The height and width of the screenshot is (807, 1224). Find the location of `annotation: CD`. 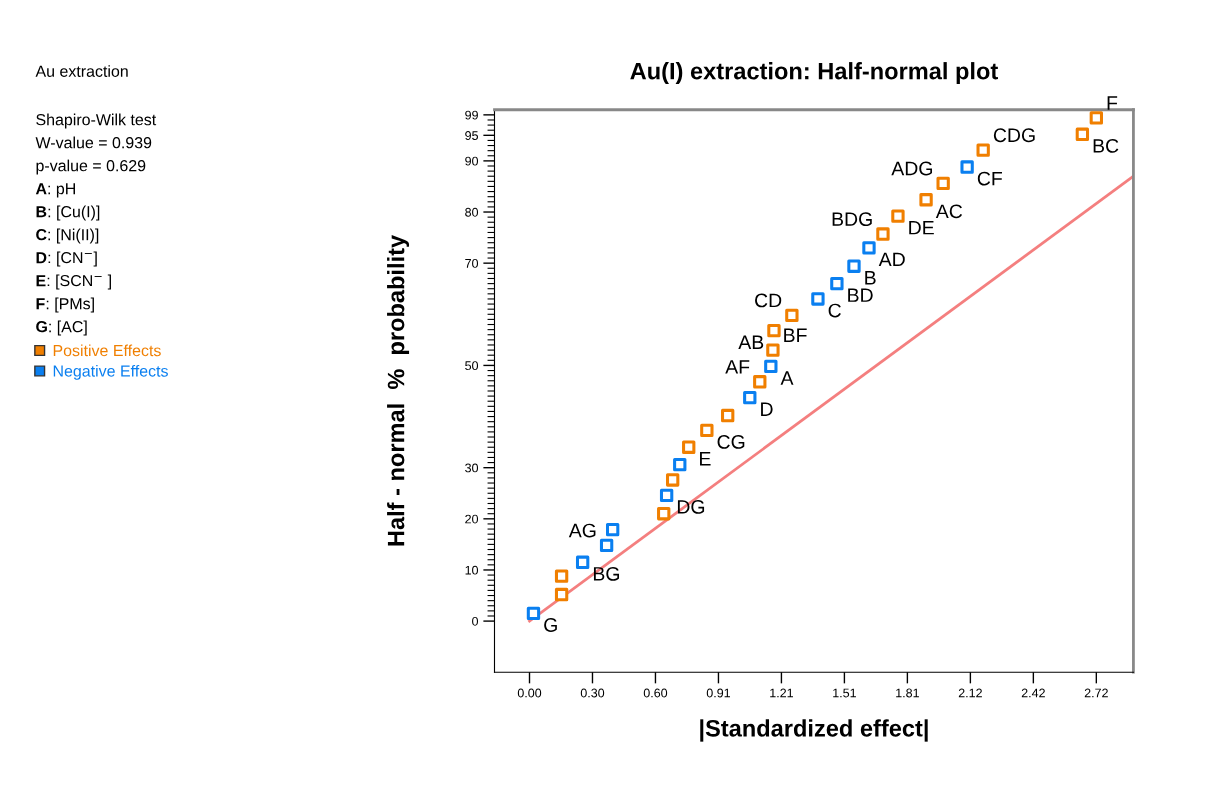

annotation: CD is located at coordinates (768, 300).